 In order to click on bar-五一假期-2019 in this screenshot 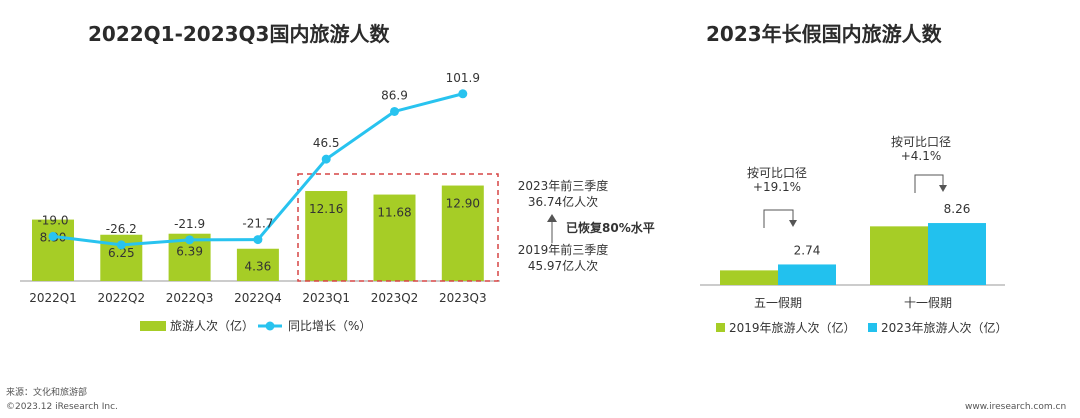, I will do `click(749, 277)`.